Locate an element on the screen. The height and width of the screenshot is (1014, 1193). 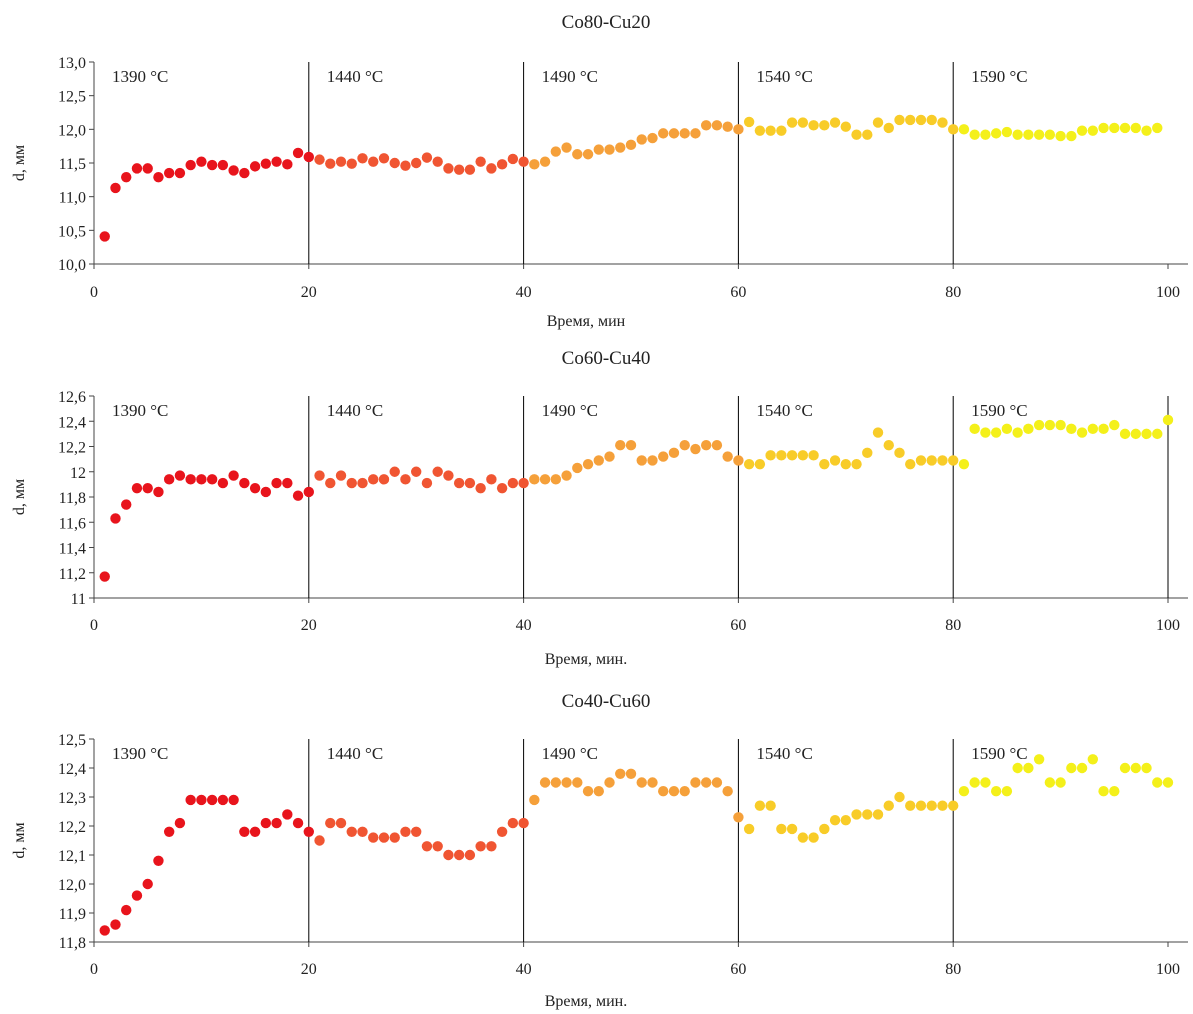
y-tick-label: 12,5 is located at coordinates (72, 97).